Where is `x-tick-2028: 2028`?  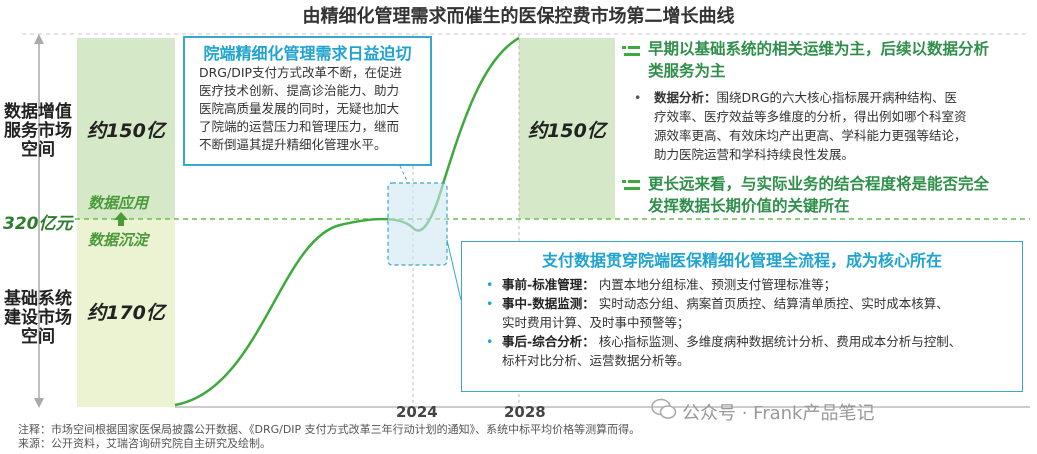
x-tick-2028: 2028 is located at coordinates (525, 412).